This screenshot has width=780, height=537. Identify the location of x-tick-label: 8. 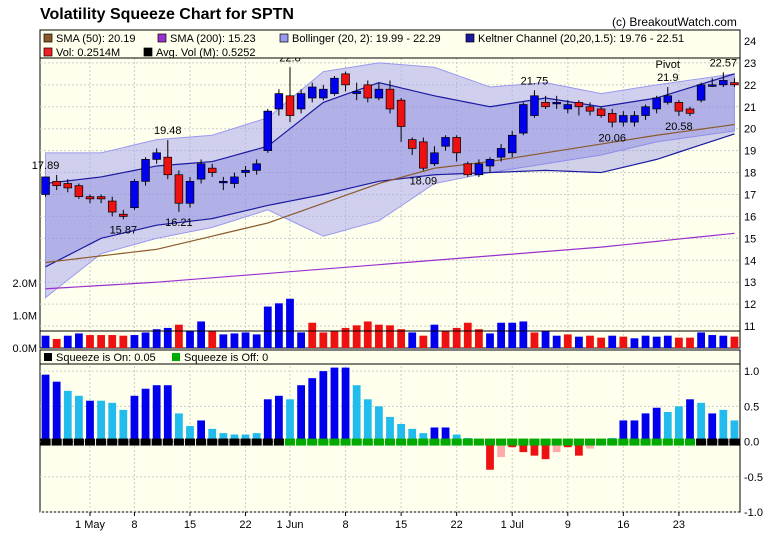
(345, 525).